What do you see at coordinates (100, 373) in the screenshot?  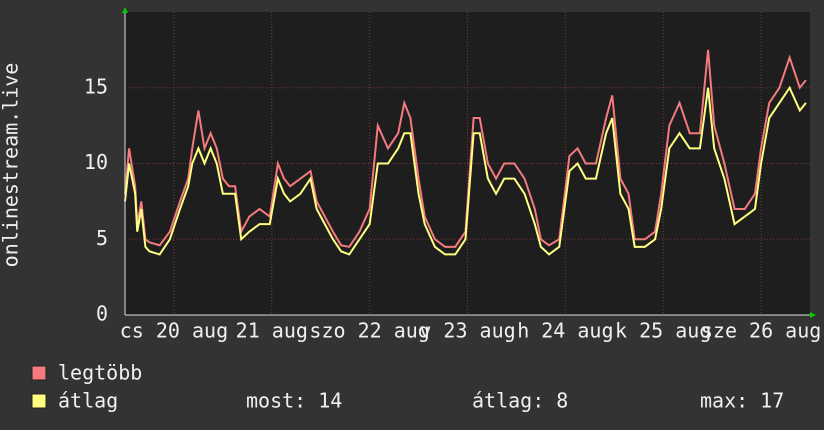 I see `legend-label: legtöbb` at bounding box center [100, 373].